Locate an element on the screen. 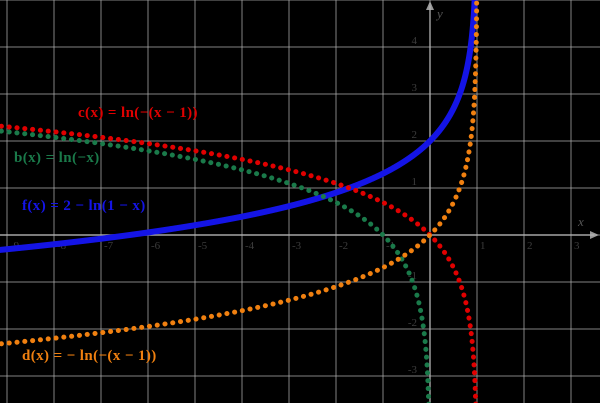 Image resolution: width=600 pixels, height=403 pixels. x-tick-label: -7 is located at coordinates (109, 246).